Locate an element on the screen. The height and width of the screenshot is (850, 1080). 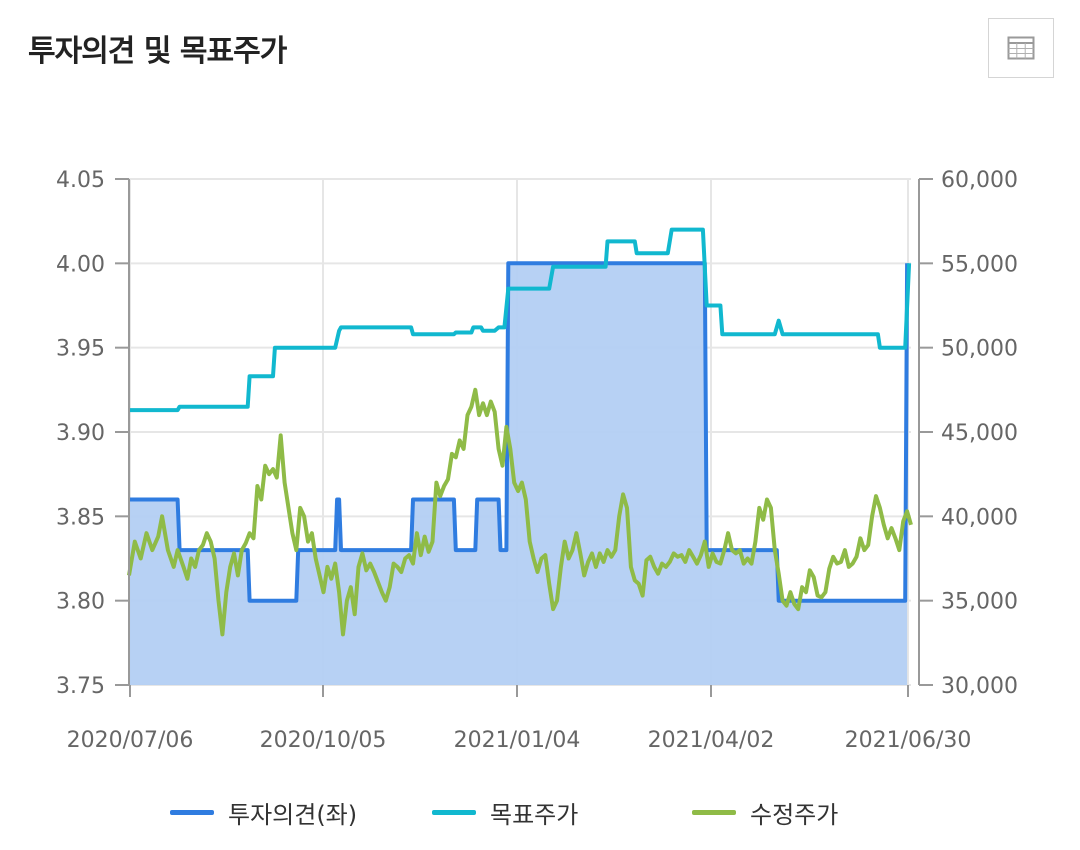
legend-item-adjusted-price: 수정주가 is located at coordinates (765, 812).